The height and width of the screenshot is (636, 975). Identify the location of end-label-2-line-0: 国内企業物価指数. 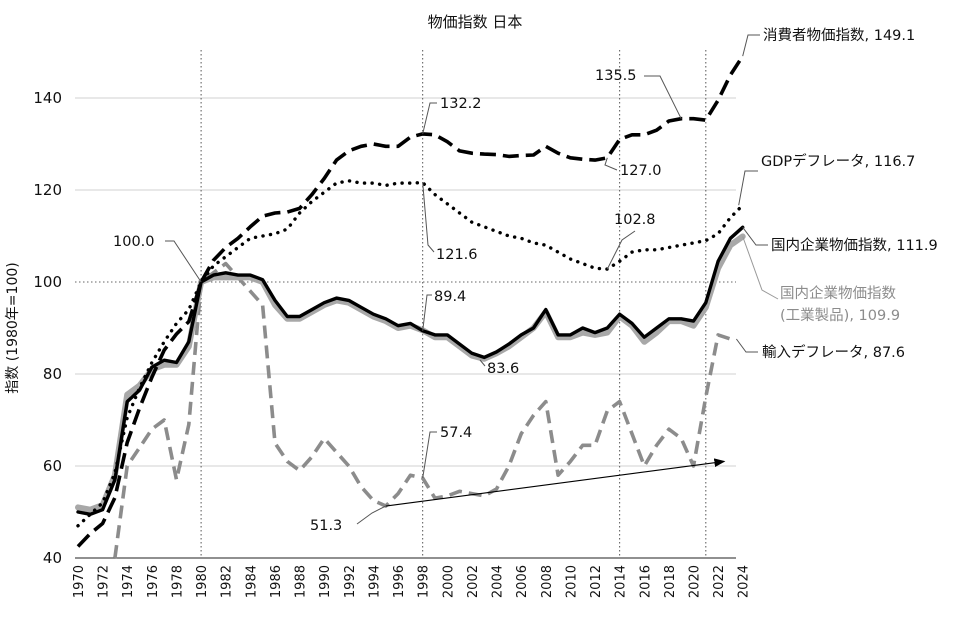
(838, 293).